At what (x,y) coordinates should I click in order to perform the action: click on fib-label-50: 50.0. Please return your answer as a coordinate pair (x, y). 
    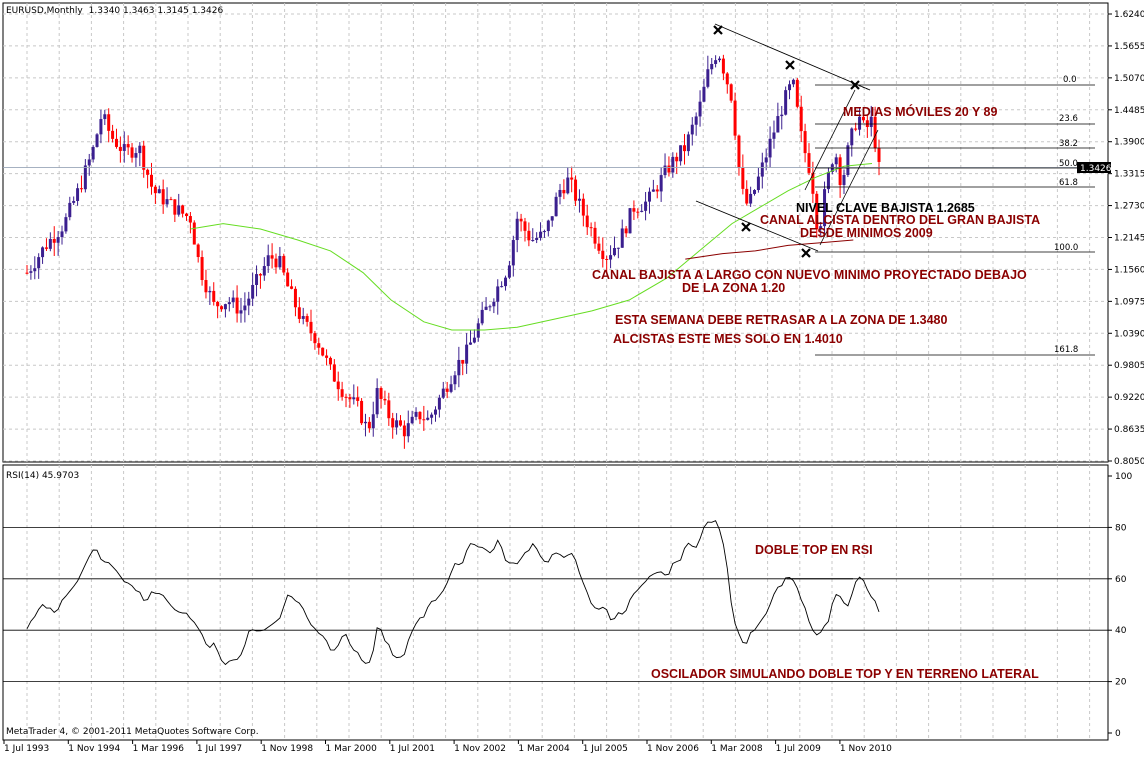
    Looking at the image, I should click on (1068, 164).